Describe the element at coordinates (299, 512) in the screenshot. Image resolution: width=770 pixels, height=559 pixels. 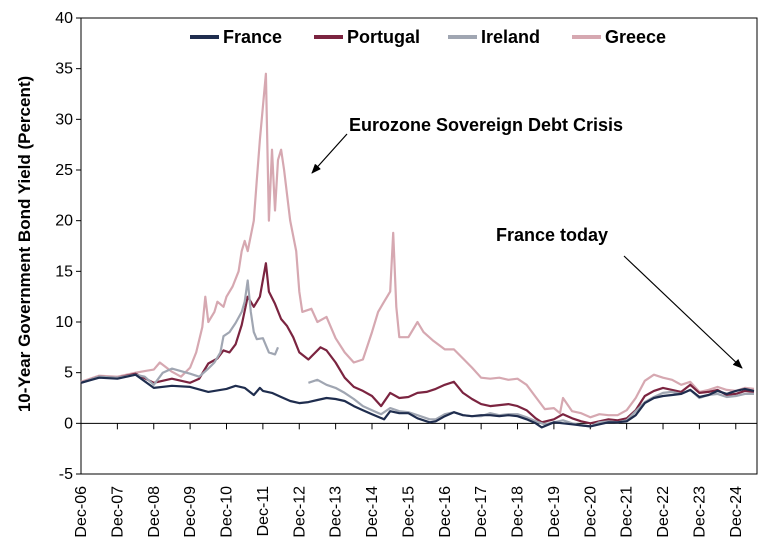
I see `x-tick-label: Dec-12` at that location.